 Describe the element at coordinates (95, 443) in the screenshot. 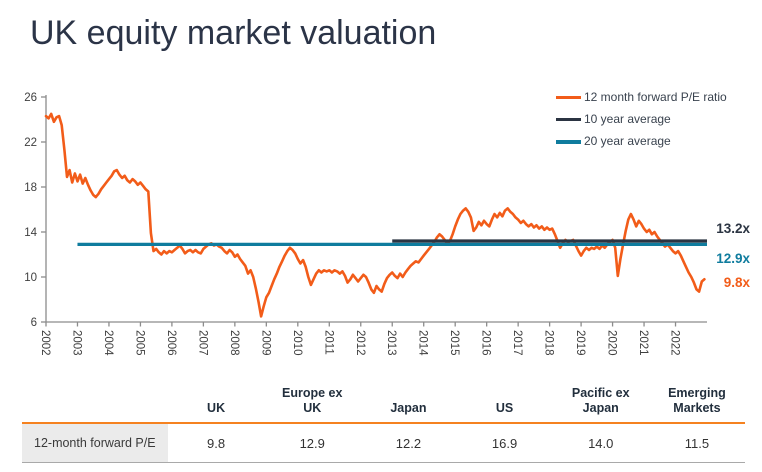

I see `row-label: 12-month forward P/E` at that location.